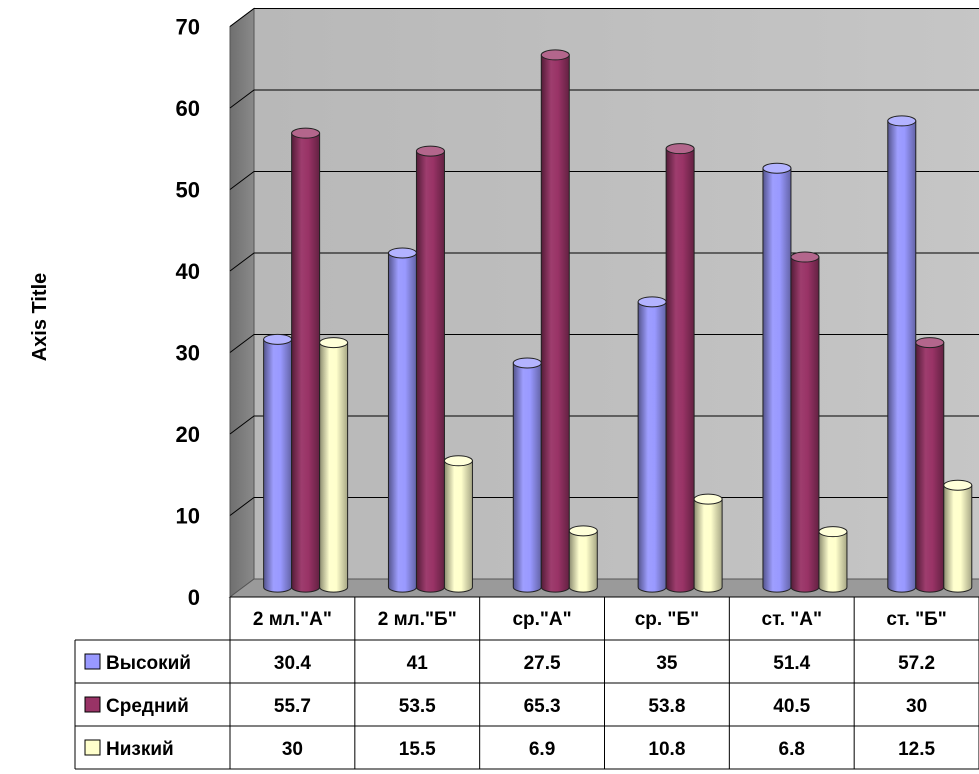 This screenshot has width=979, height=774. I want to click on table-cell: 57.2, so click(916, 663).